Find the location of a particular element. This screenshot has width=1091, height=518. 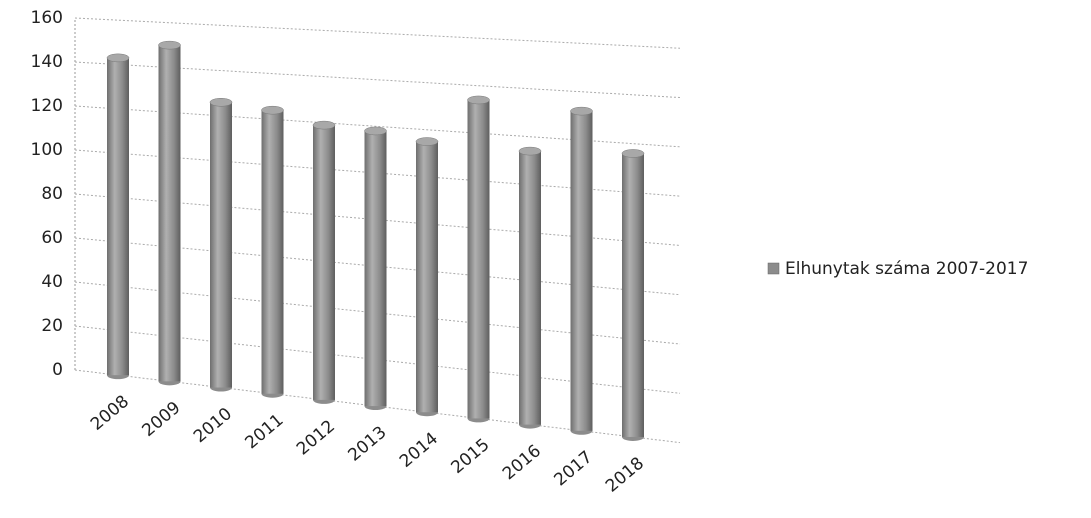

x-tick-label: 2010 is located at coordinates (213, 425).